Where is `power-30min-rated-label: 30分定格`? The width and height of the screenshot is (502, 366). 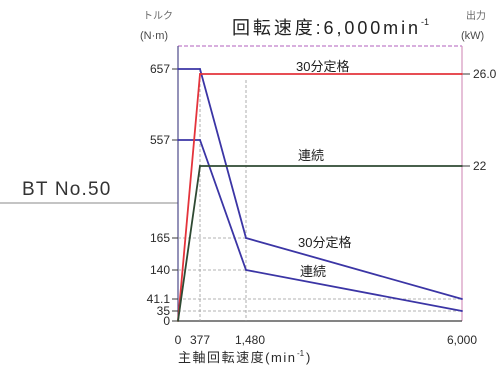
power-30min-rated-label: 30分定格 is located at coordinates (322, 66).